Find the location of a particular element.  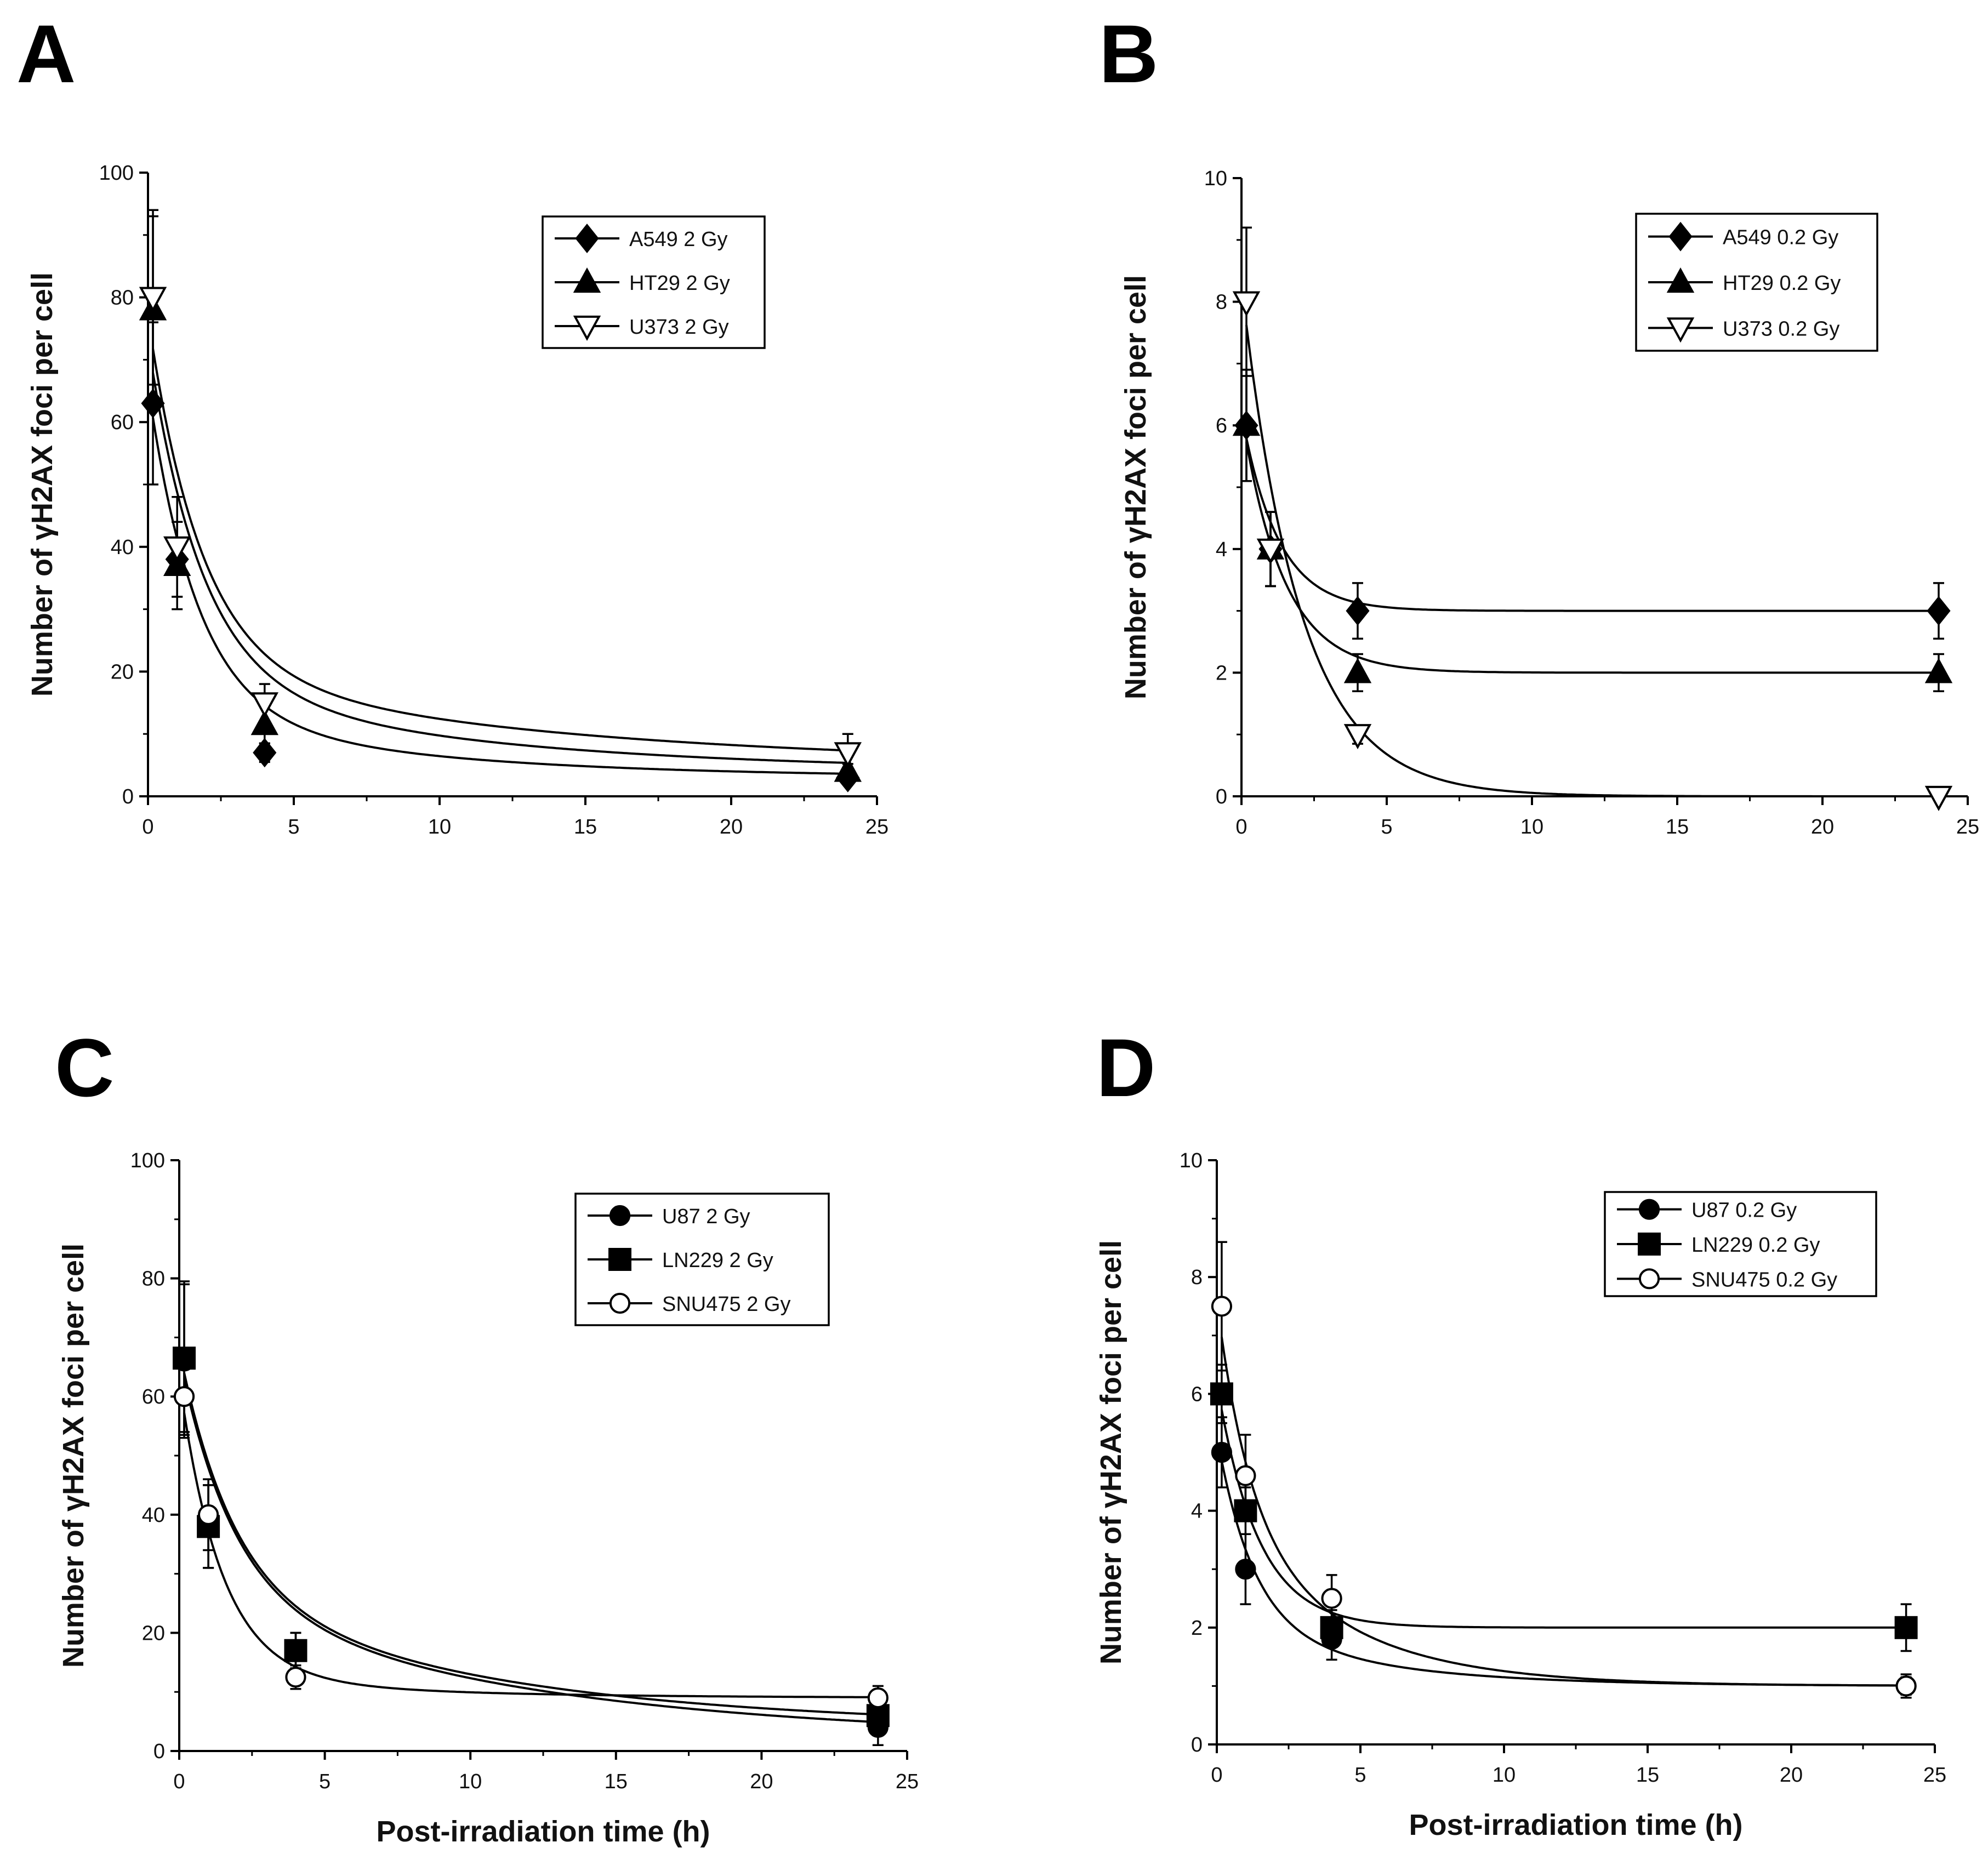

panel-letter: A is located at coordinates (46, 54).